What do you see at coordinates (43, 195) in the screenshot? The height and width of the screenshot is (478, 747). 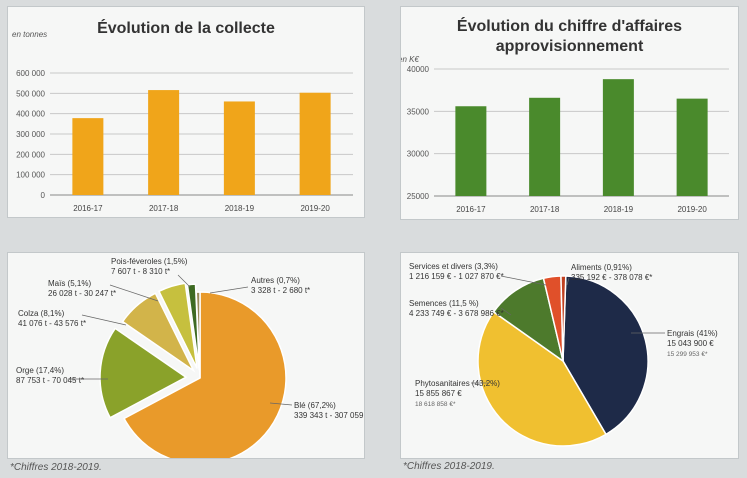 I see `y-tick-label: 0` at bounding box center [43, 195].